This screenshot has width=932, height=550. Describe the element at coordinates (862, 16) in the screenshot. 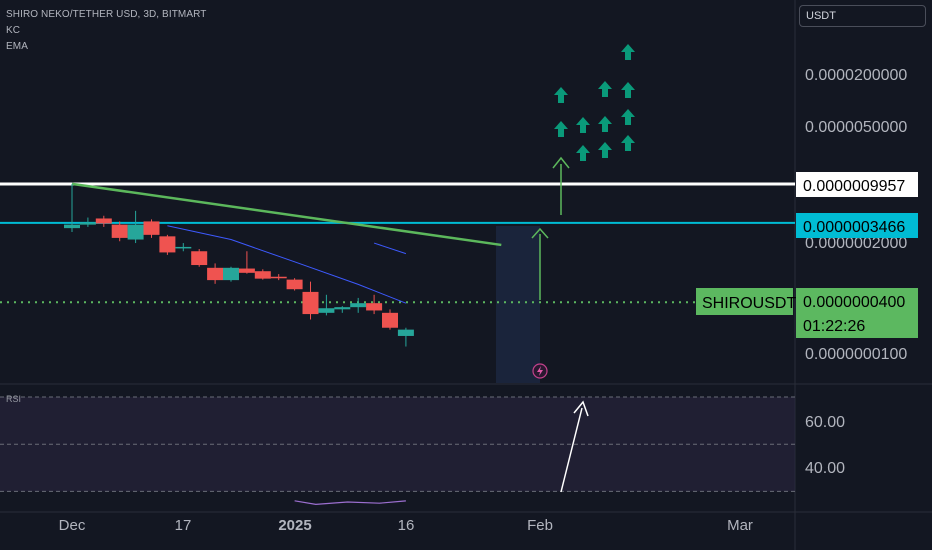

I see `currency-selector: USDT` at that location.